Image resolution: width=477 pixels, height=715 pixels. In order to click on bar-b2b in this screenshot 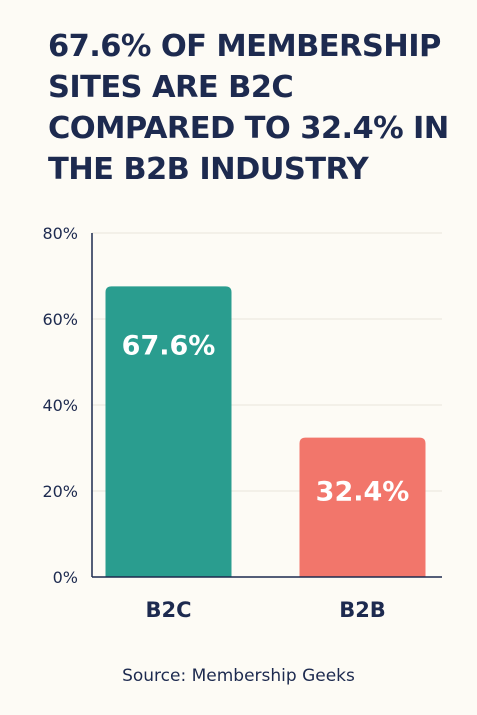, I will do `click(362, 507)`.